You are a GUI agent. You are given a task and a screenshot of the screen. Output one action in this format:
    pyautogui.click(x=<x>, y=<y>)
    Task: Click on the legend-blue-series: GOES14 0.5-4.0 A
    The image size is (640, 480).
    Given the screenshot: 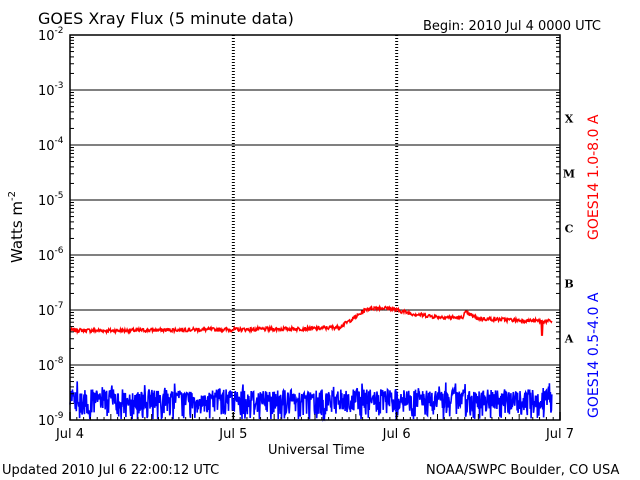 What is the action you would take?
    pyautogui.click(x=594, y=355)
    